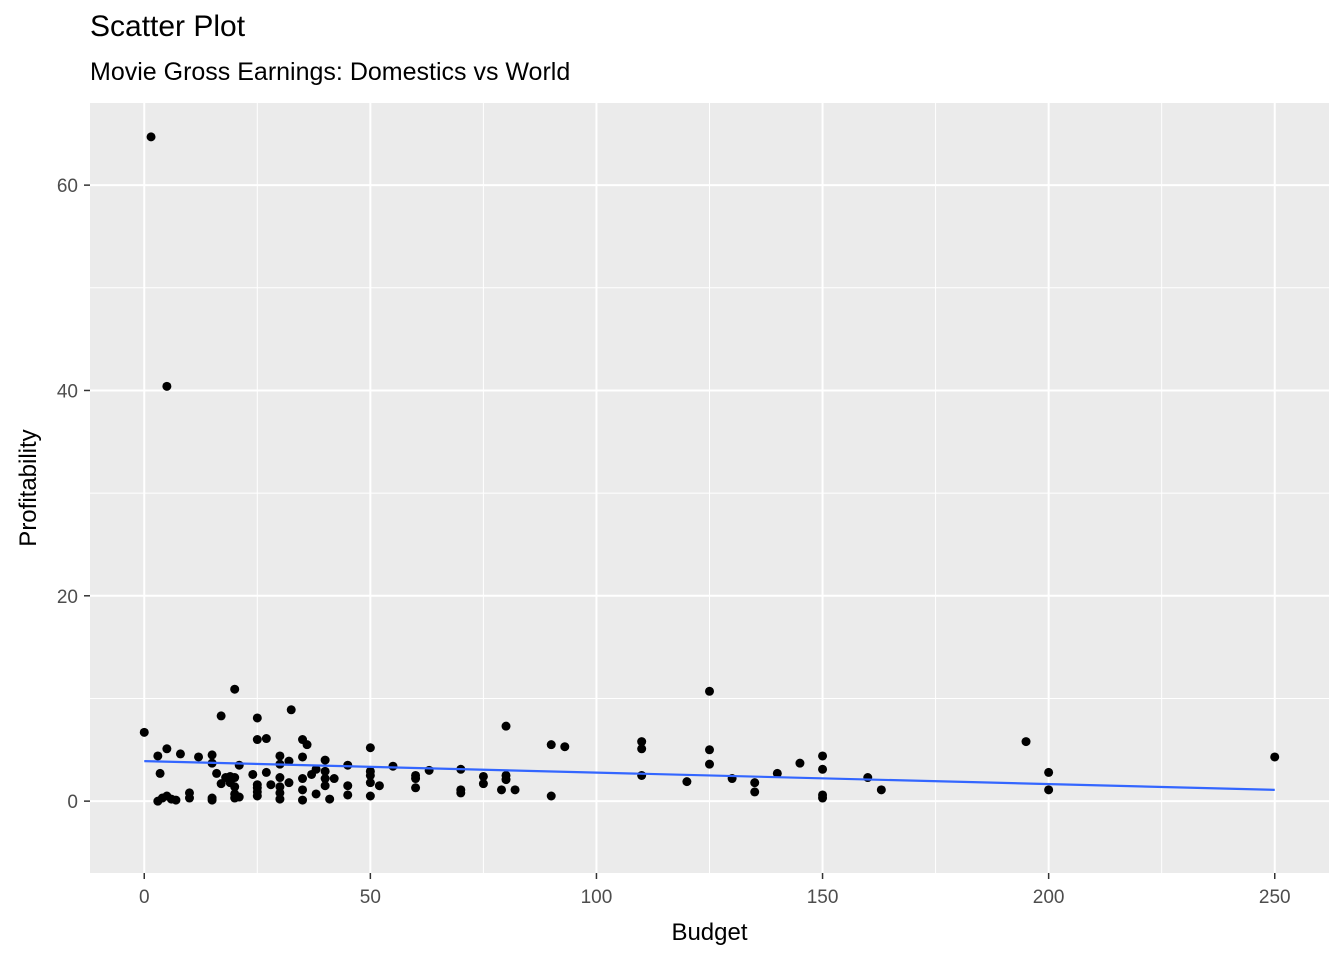 The image size is (1344, 960). What do you see at coordinates (67, 186) in the screenshot?
I see `y-tick-label: 60` at bounding box center [67, 186].